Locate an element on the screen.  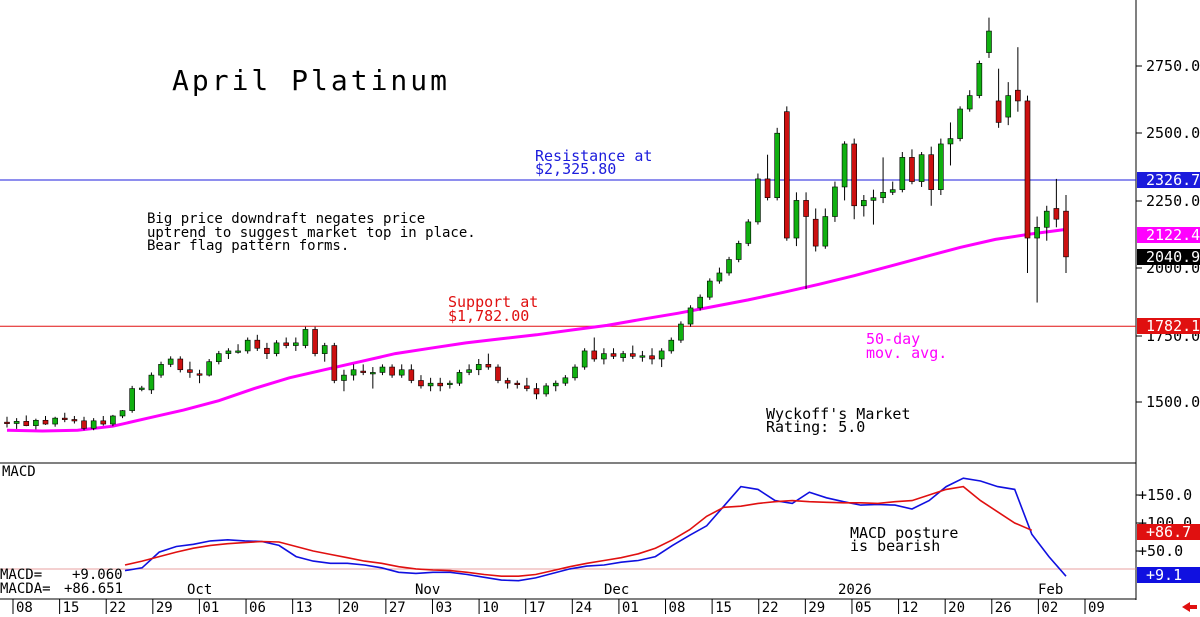
month-label: Feb is located at coordinates (1050, 590).